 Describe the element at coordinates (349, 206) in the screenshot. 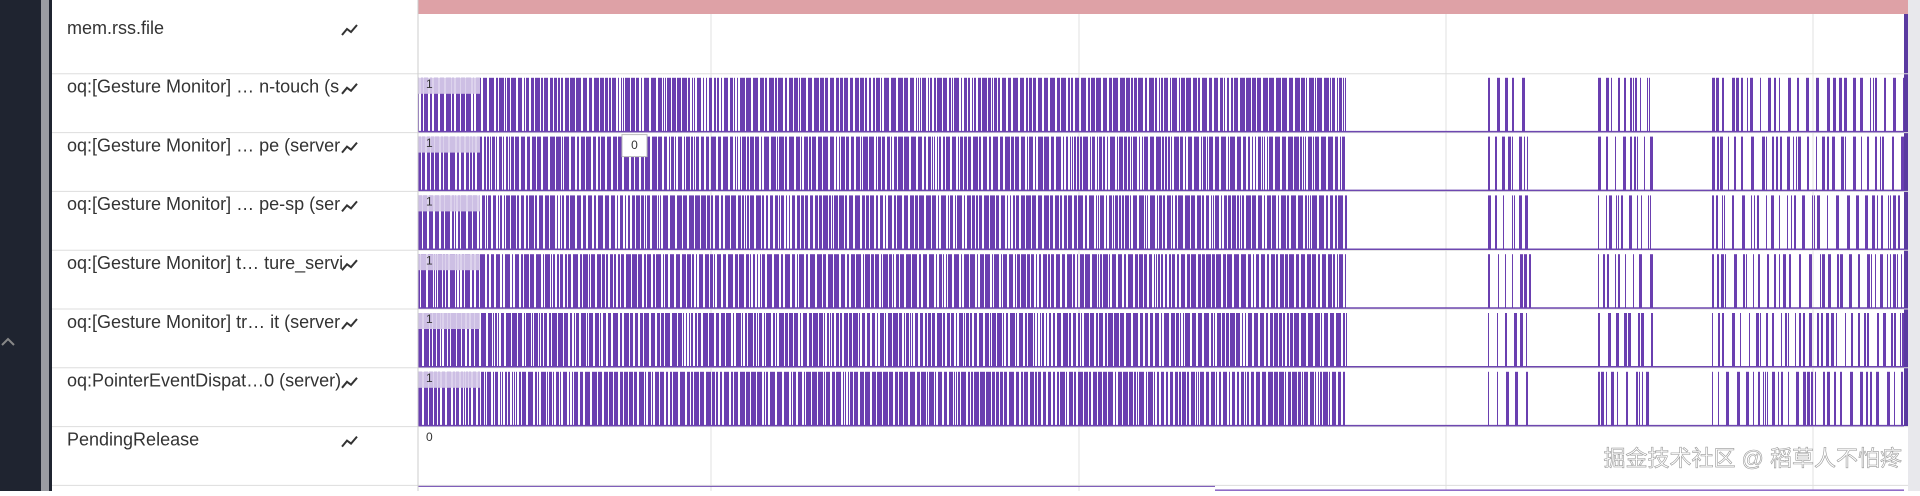

I see `chart-icon` at that location.